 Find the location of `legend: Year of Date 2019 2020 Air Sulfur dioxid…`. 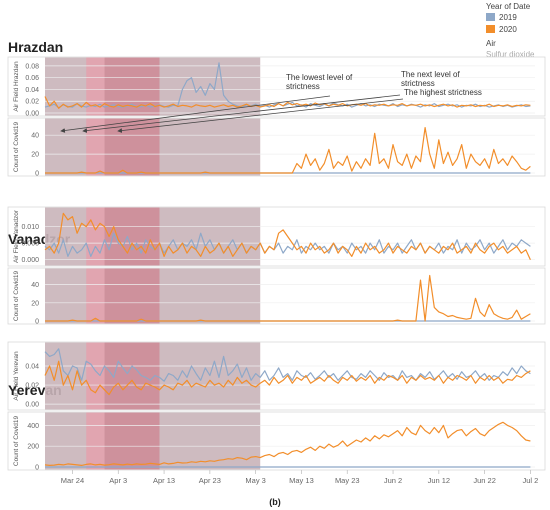

legend: Year of Date 2019 2020 Air Sulfur dioxid… is located at coordinates (510, 30).